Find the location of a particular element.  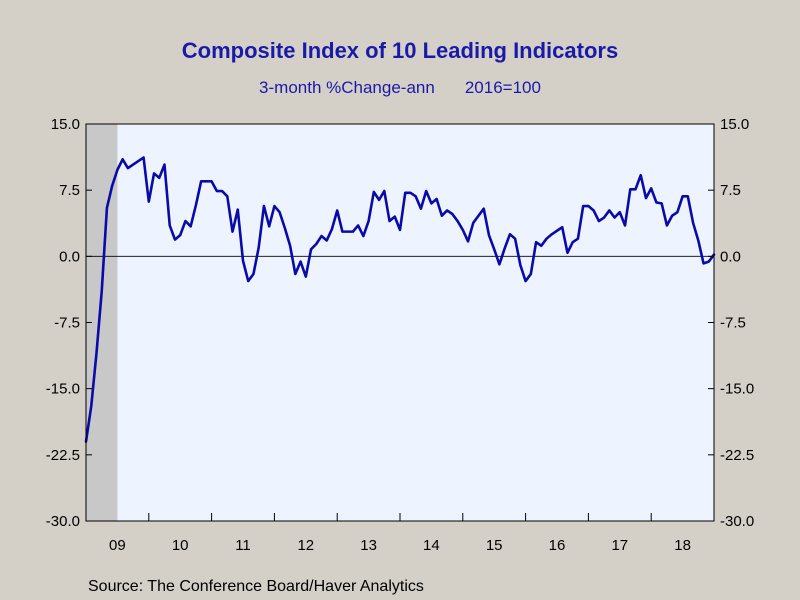

x-tick-label: 16 is located at coordinates (557, 545).